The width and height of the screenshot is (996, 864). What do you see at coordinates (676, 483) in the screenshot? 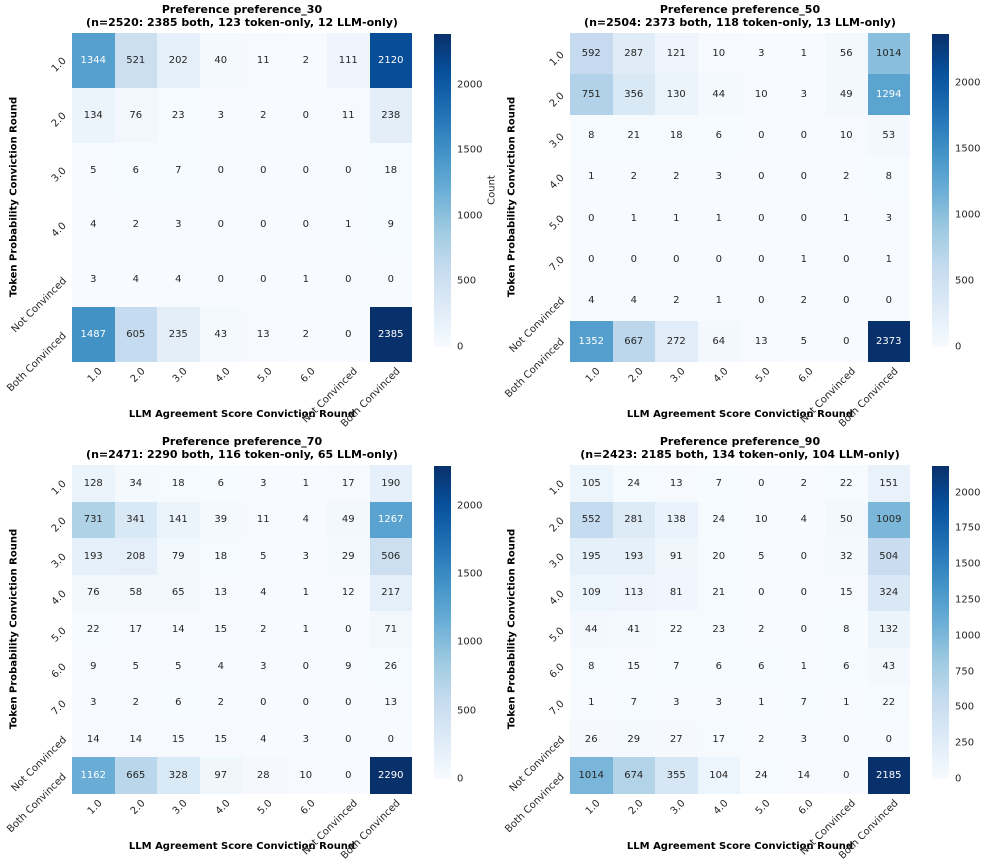
I see `heatmap-cell: 13` at bounding box center [676, 483].